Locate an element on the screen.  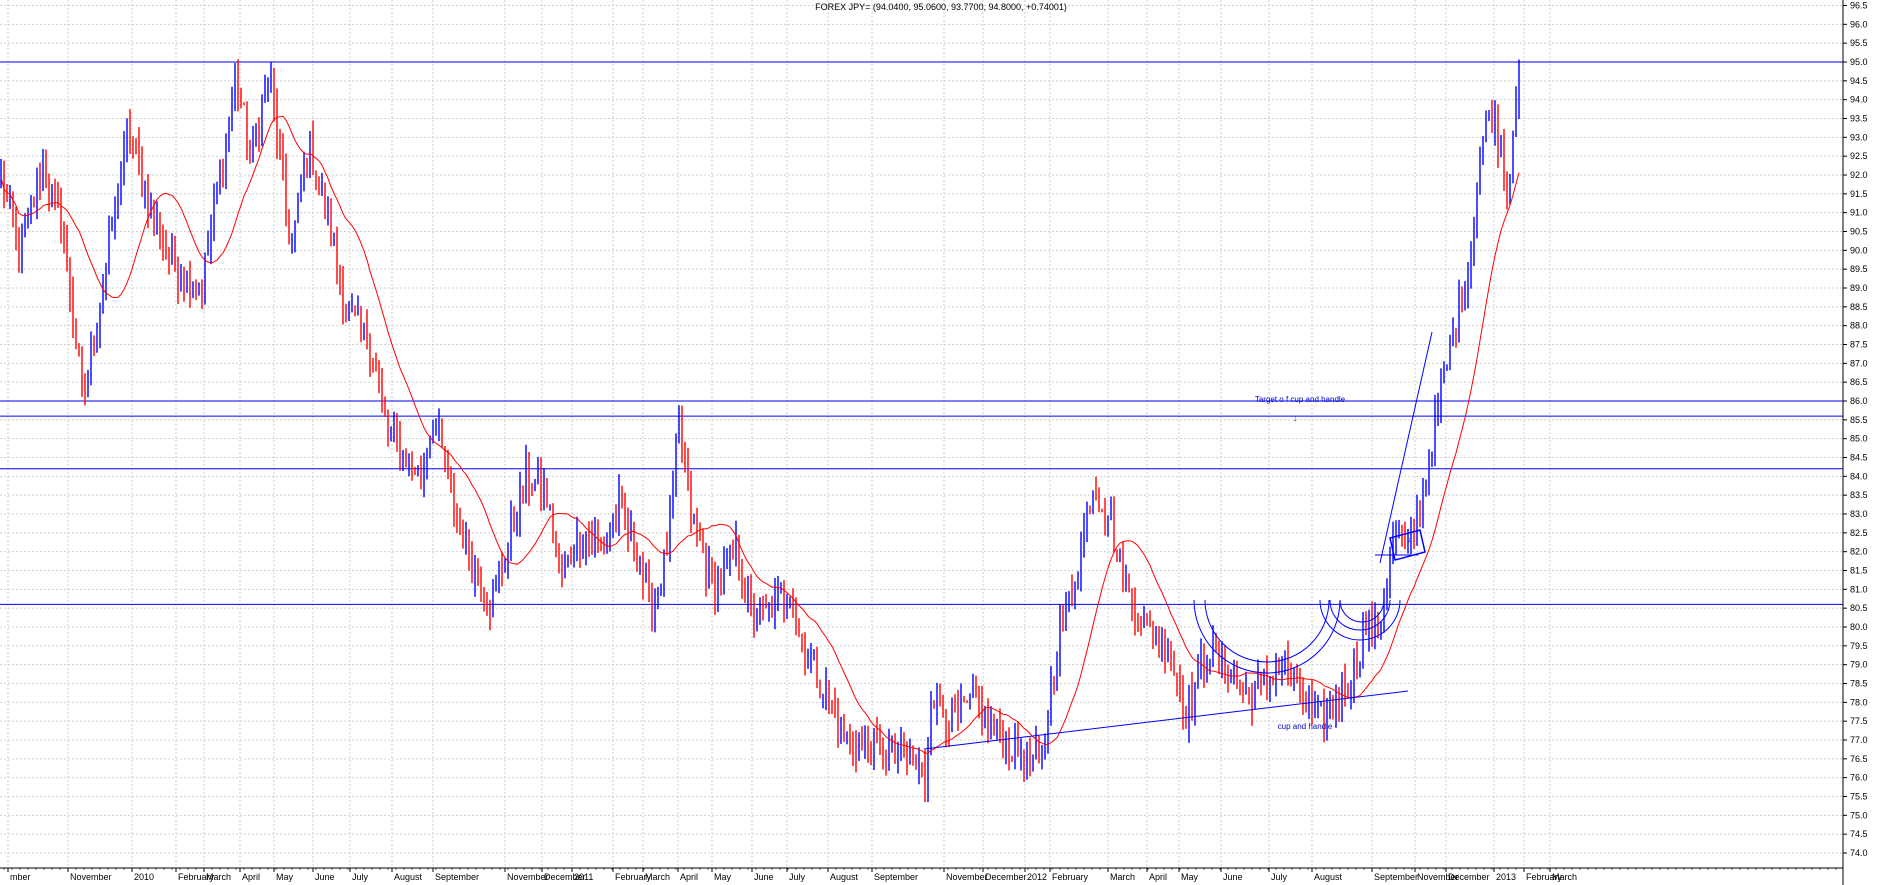
y-tick-label: 82.5 is located at coordinates (1859, 533).